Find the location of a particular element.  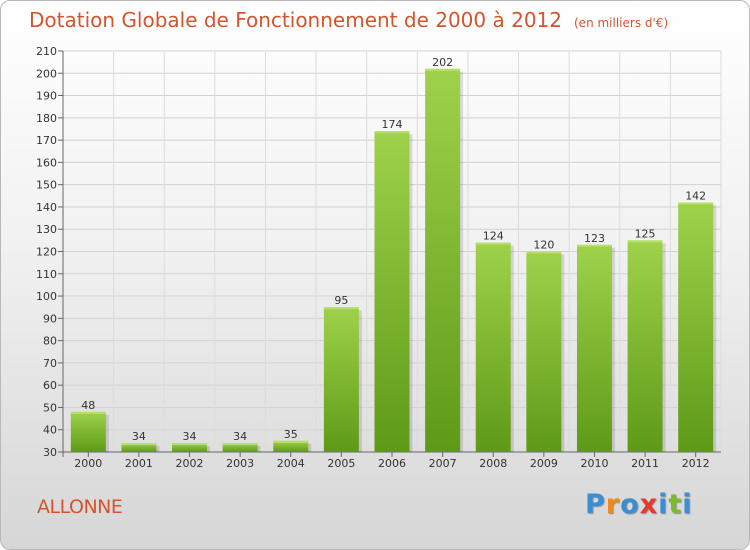

chart-subtitle: (en milliers d'€) is located at coordinates (621, 23).